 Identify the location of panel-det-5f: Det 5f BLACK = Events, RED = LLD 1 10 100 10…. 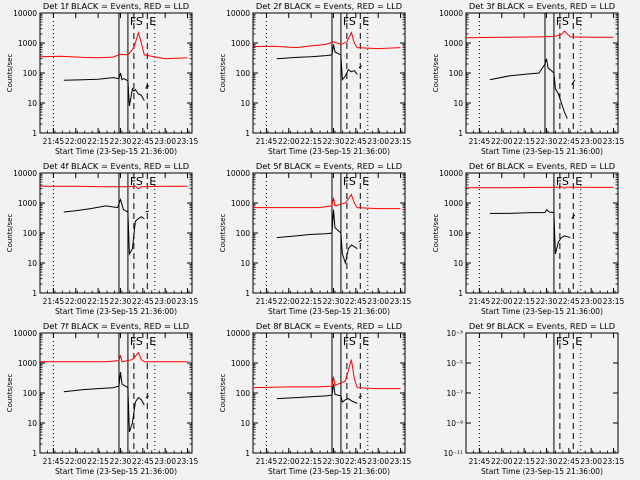
(315, 238).